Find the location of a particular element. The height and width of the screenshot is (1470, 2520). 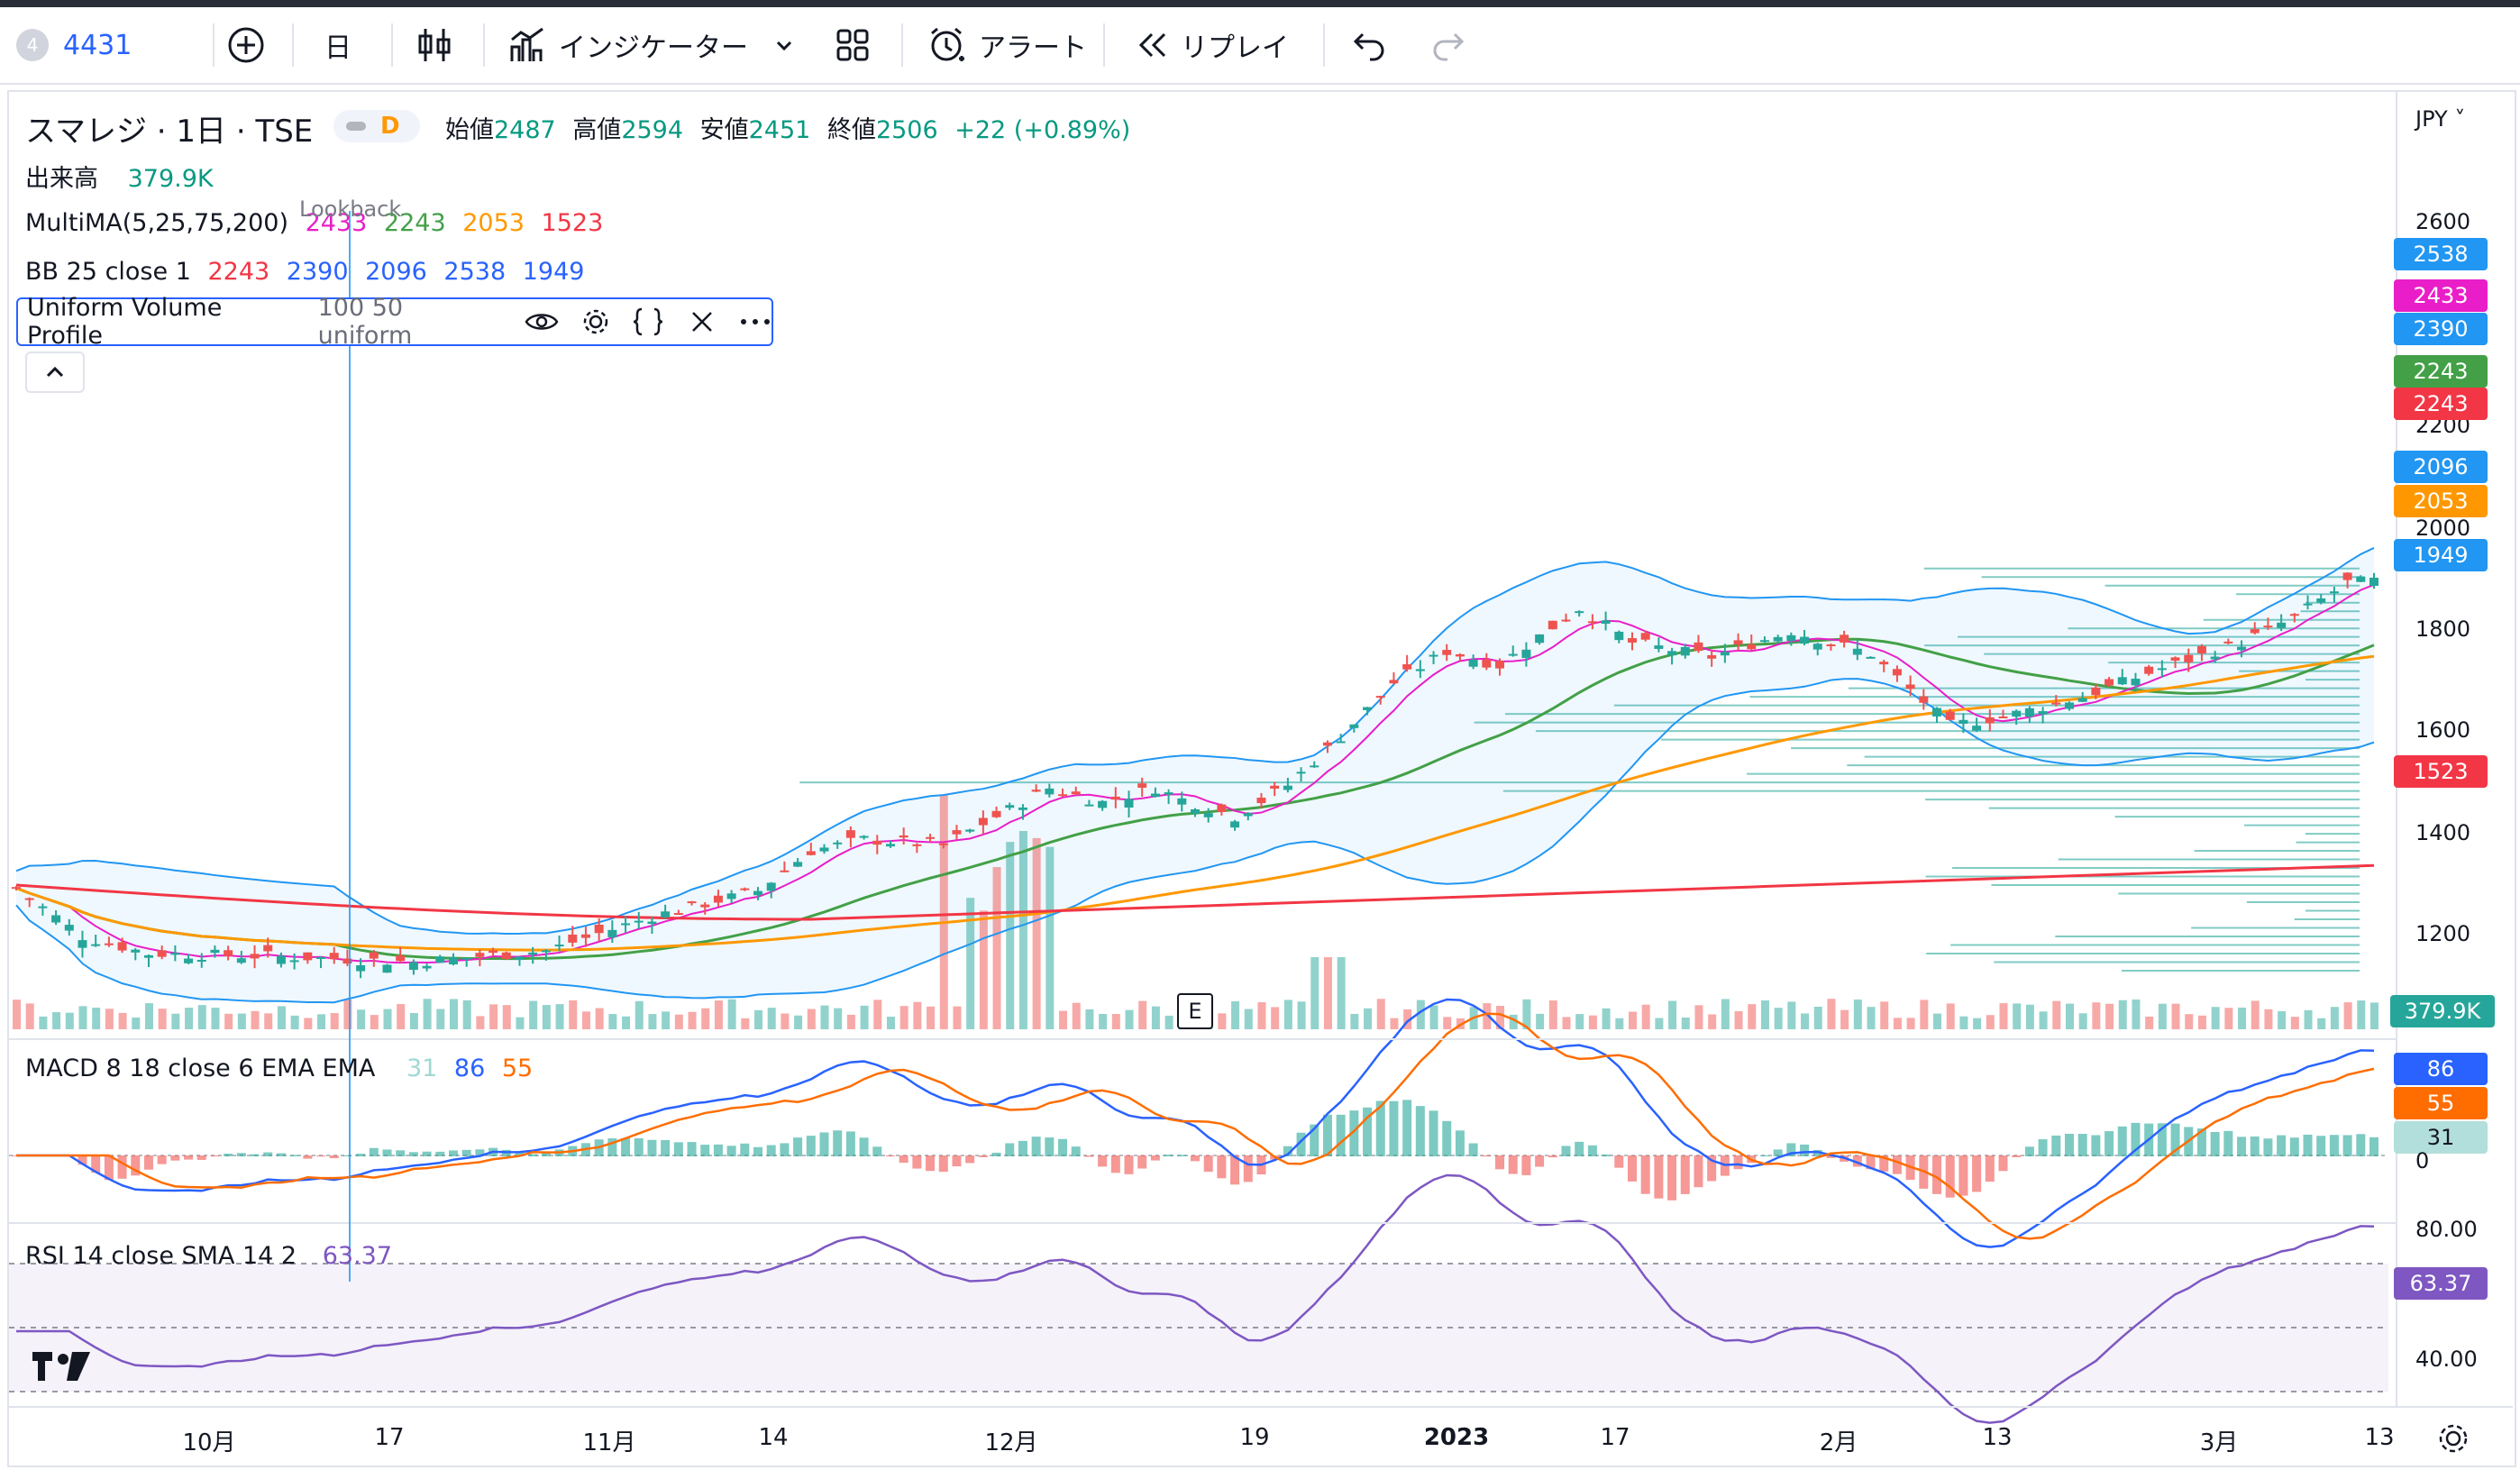

macd-legend: MACD 8 18 close 6 EMA EMA 31 86 55 is located at coordinates (283, 1068).